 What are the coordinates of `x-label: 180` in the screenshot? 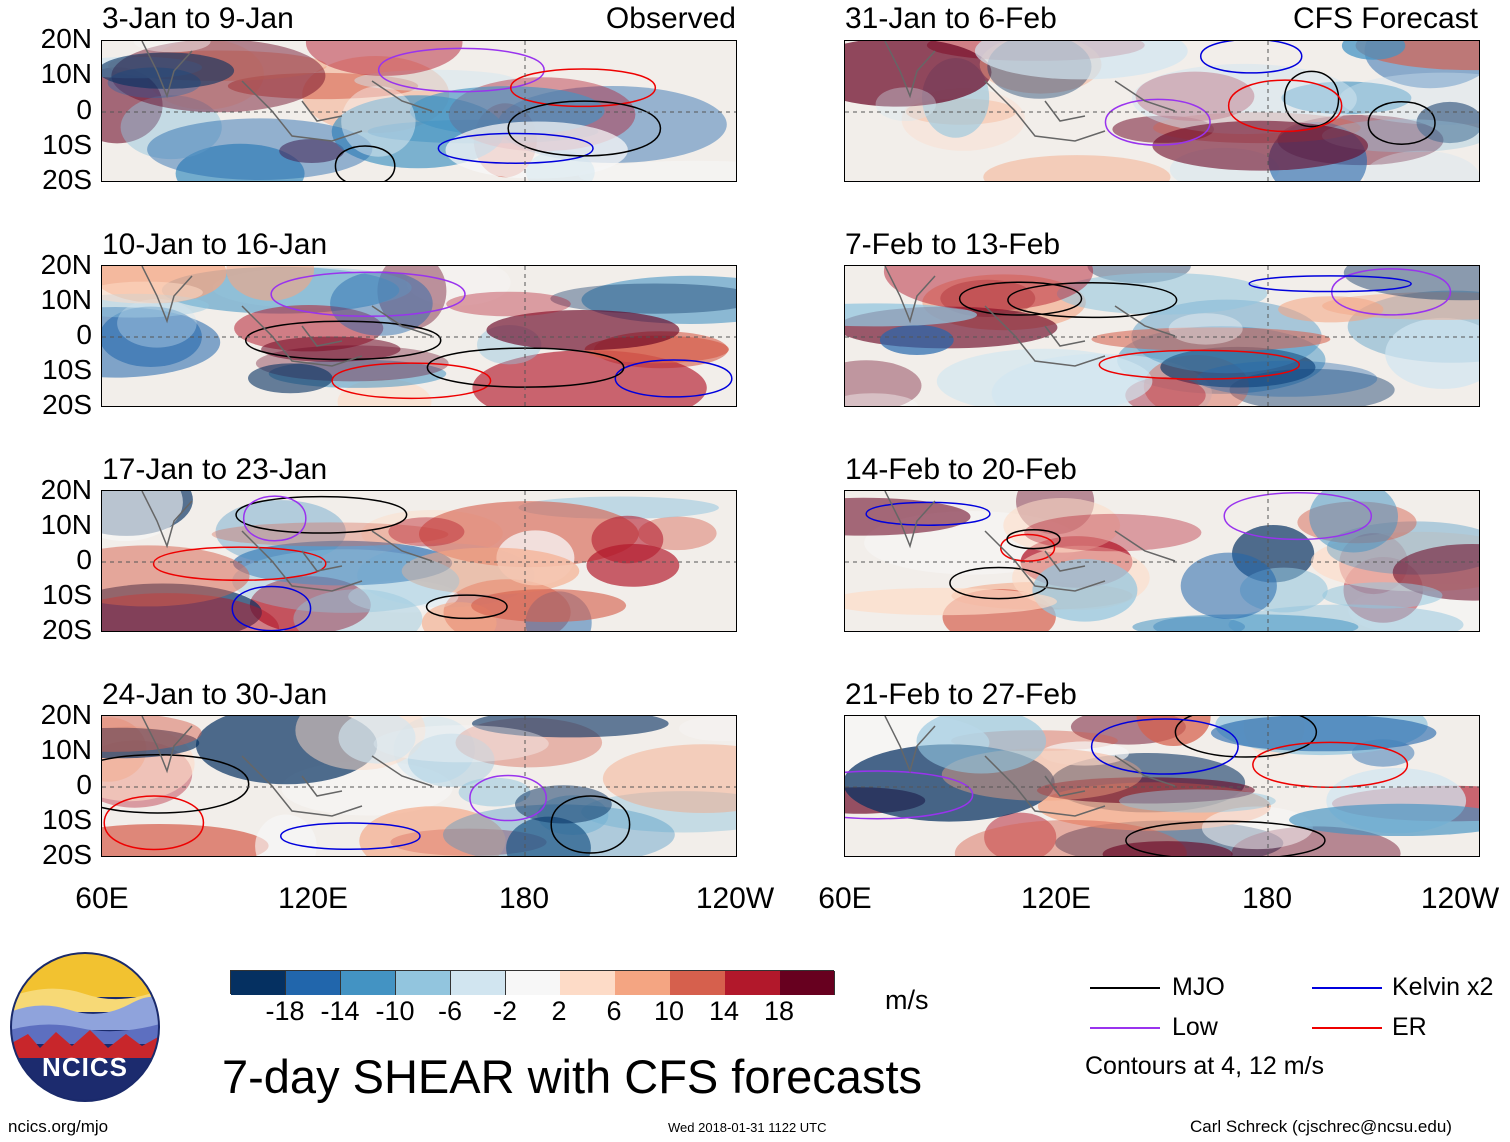 It's located at (1267, 898).